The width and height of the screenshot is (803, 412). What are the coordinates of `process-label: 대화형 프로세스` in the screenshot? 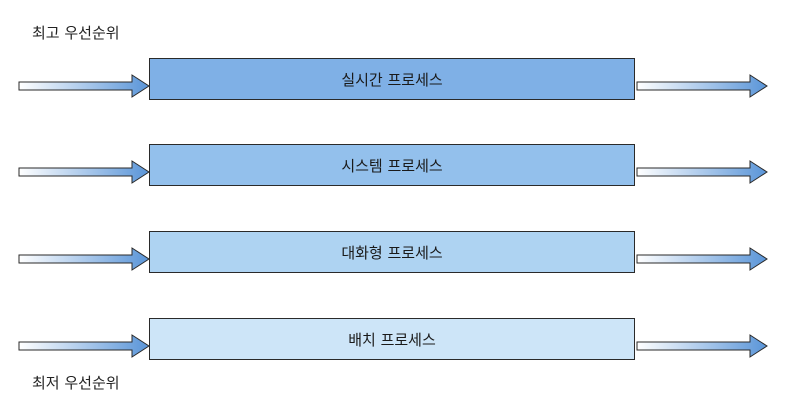 It's located at (392, 252).